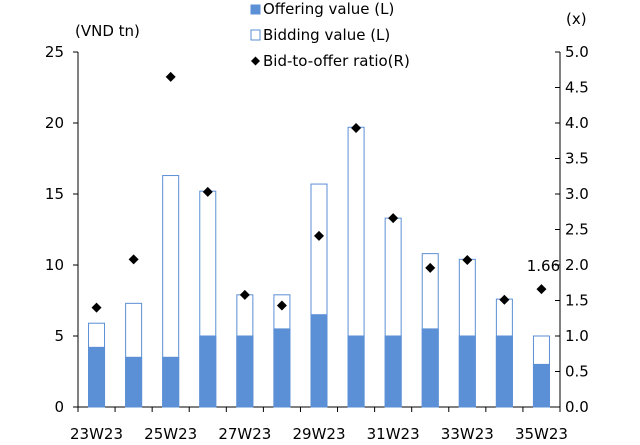  I want to click on x-tick-label: 35W23, so click(541, 434).